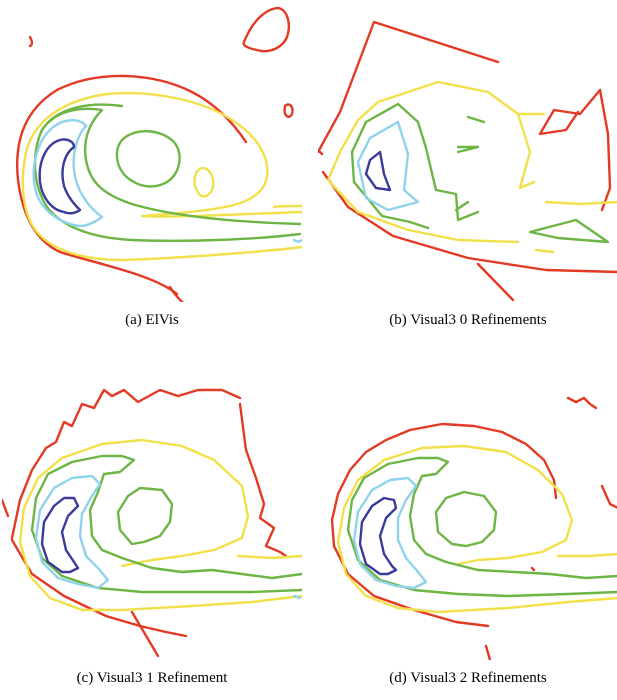  Describe the element at coordinates (152, 320) in the screenshot. I see `caption-a: (a) ElVis` at that location.